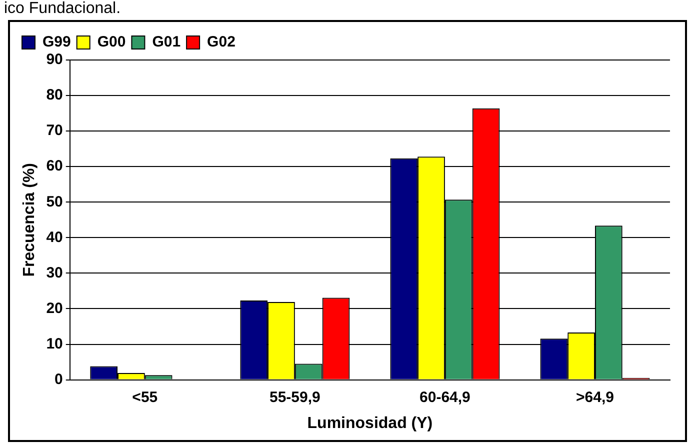  What do you see at coordinates (370, 423) in the screenshot?
I see `x-axis-title: Luminosidad (Y)` at bounding box center [370, 423].